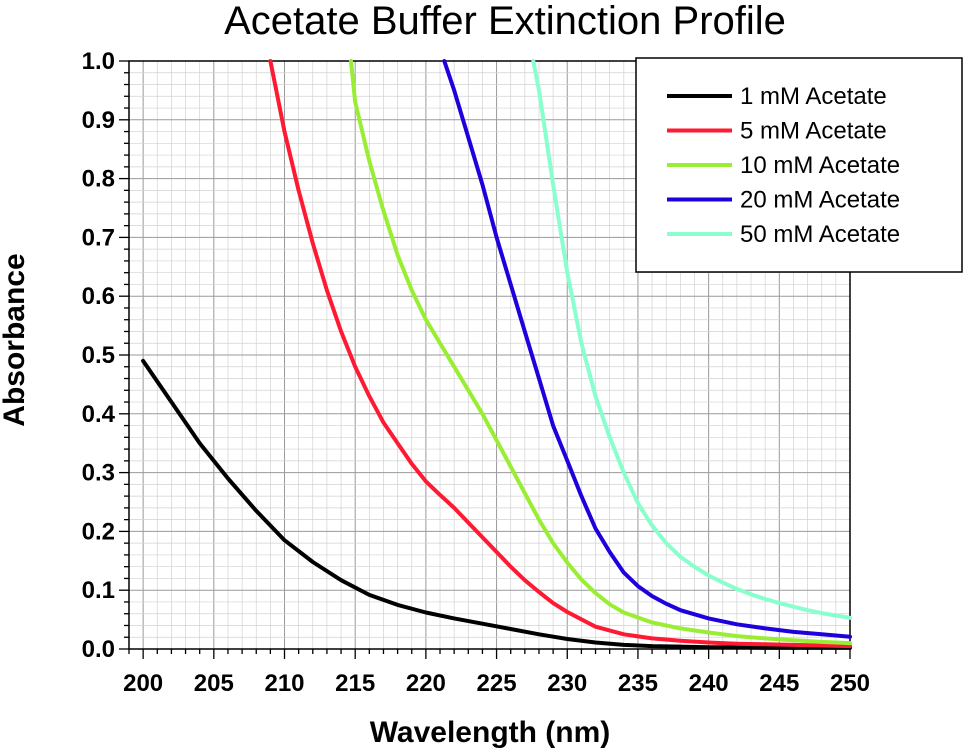 This screenshot has width=963, height=756. What do you see at coordinates (820, 165) in the screenshot?
I see `legend-label: 10 mM Acetate` at bounding box center [820, 165].